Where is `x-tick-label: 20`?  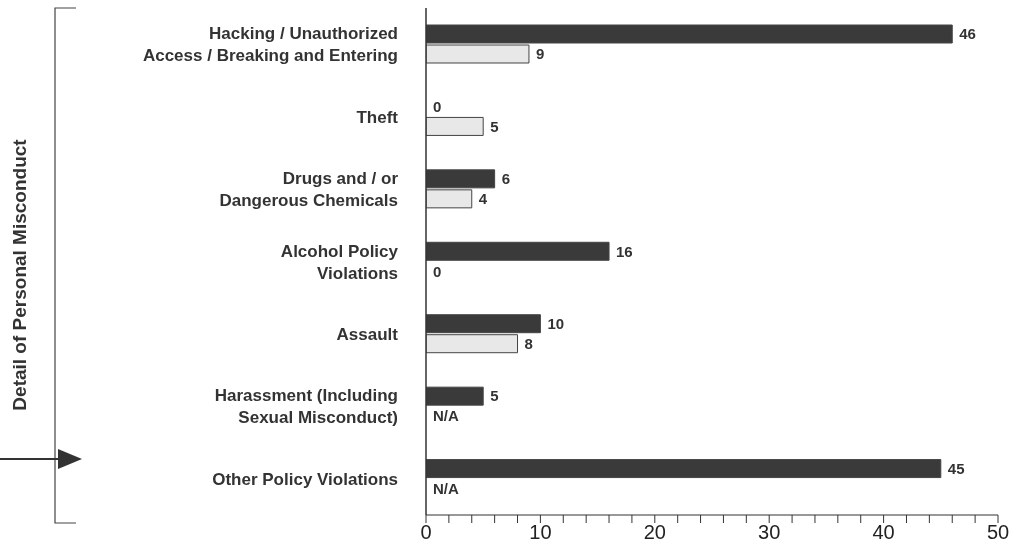
x-tick-label: 20 is located at coordinates (654, 532).